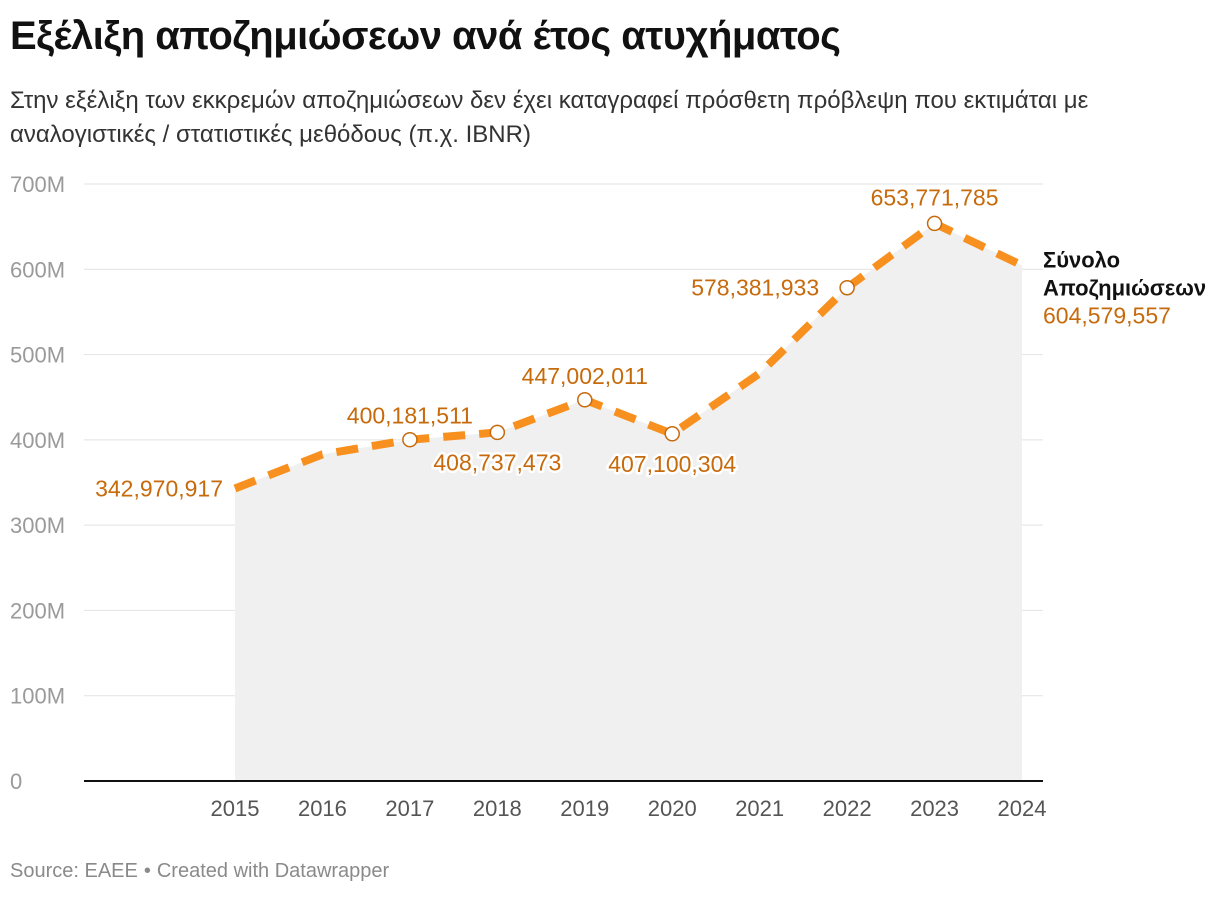 The width and height of the screenshot is (1220, 898). I want to click on x-tick-label: 2024, so click(1022, 808).